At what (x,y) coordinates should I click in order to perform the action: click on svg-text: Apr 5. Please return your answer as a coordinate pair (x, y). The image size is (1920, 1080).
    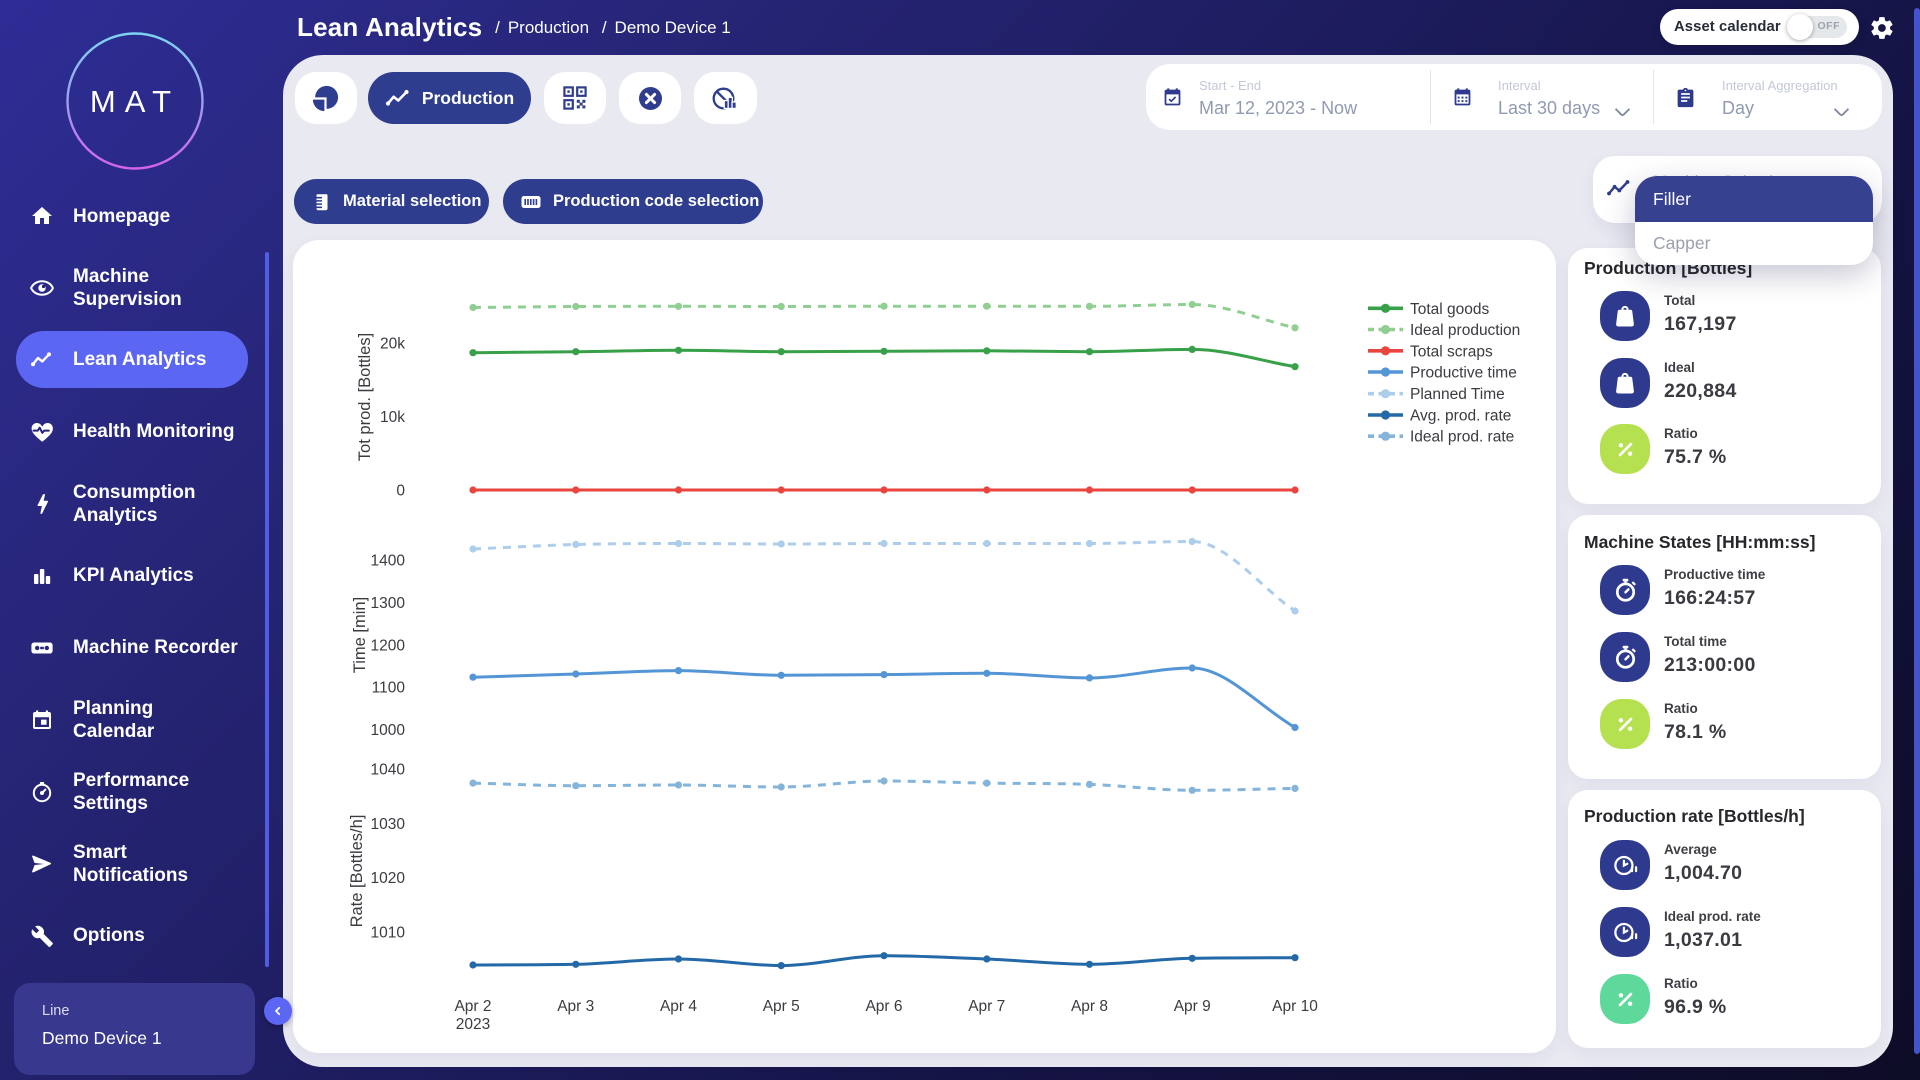
    Looking at the image, I should click on (781, 1006).